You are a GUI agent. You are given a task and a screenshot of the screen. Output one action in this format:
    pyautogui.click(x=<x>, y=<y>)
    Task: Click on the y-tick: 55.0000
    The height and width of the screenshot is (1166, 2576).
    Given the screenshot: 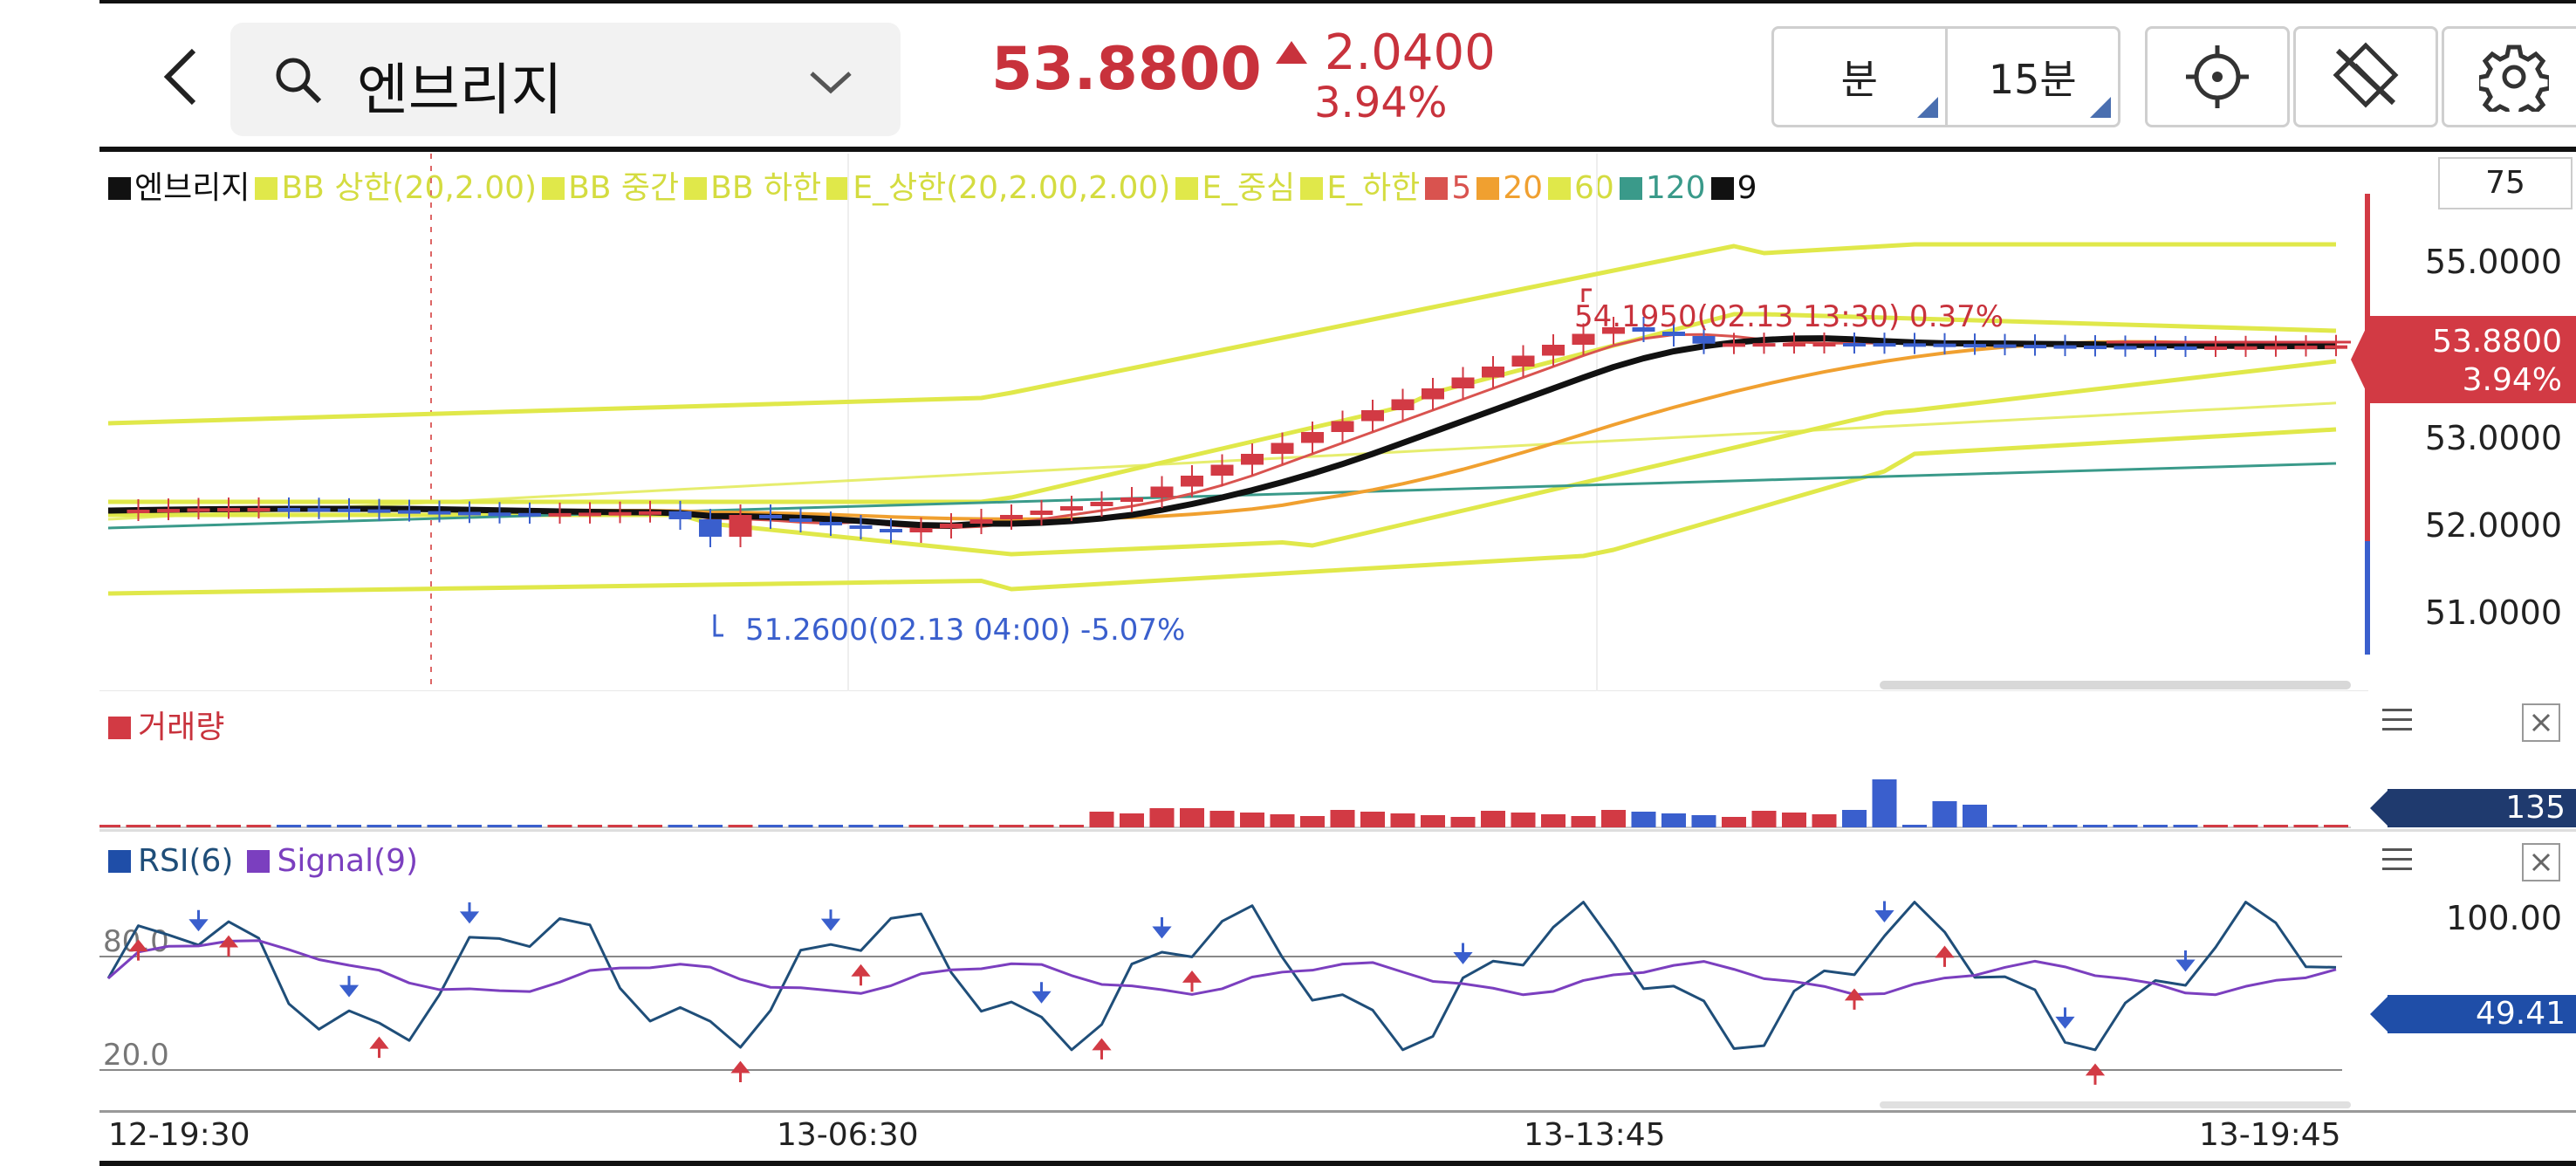 What is the action you would take?
    pyautogui.click(x=2493, y=262)
    